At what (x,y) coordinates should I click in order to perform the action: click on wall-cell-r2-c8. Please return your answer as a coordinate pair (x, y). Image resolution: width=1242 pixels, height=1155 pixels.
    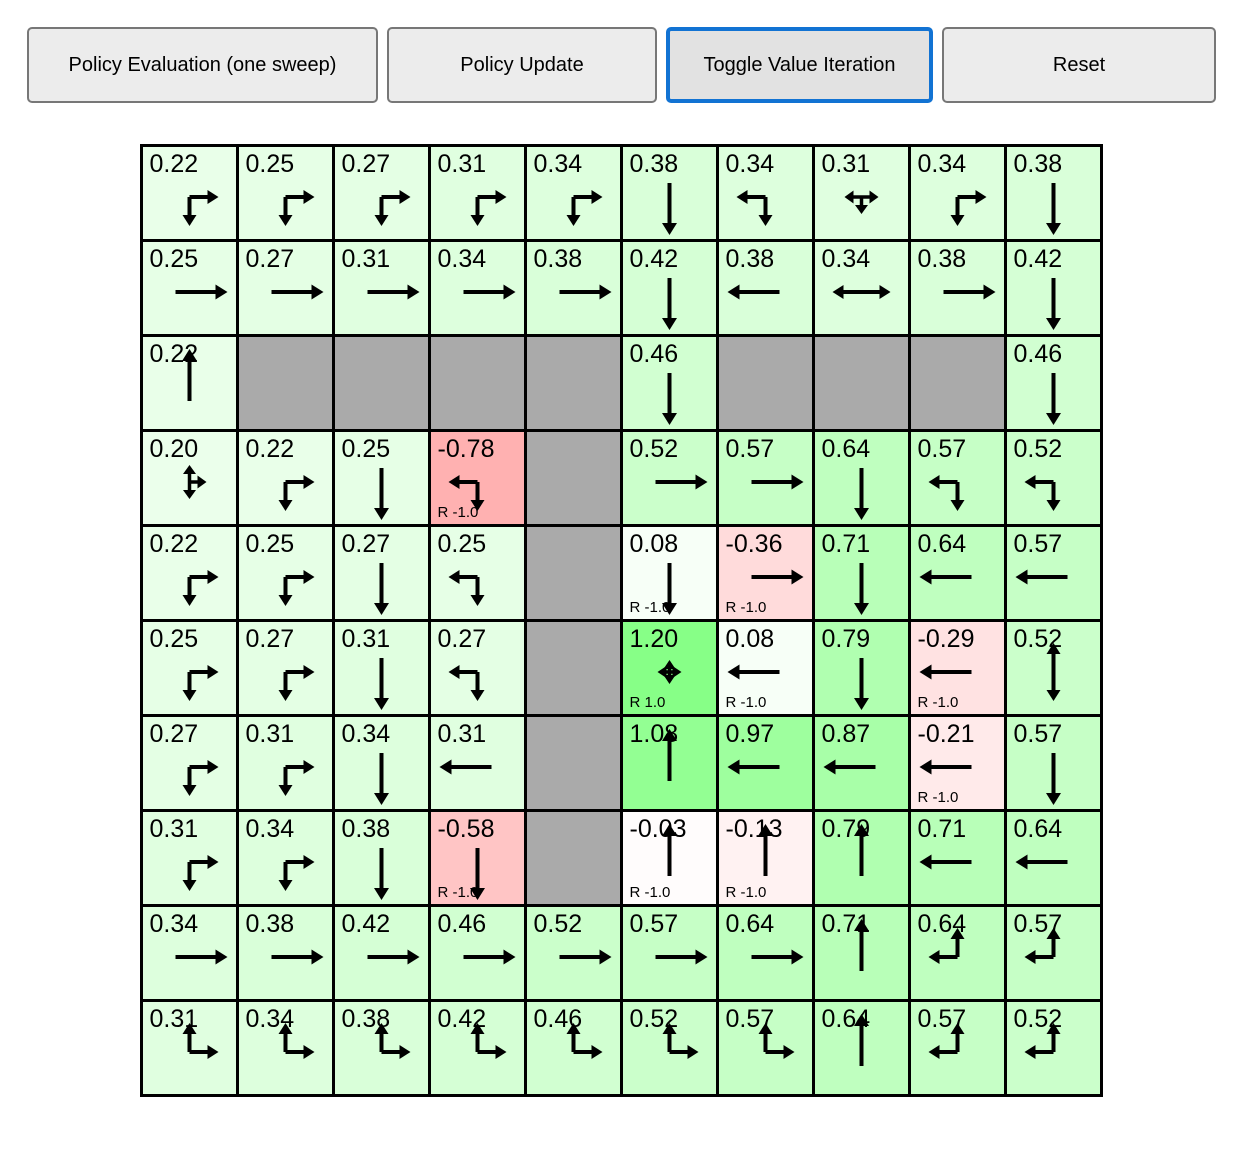
    Looking at the image, I should click on (957, 383).